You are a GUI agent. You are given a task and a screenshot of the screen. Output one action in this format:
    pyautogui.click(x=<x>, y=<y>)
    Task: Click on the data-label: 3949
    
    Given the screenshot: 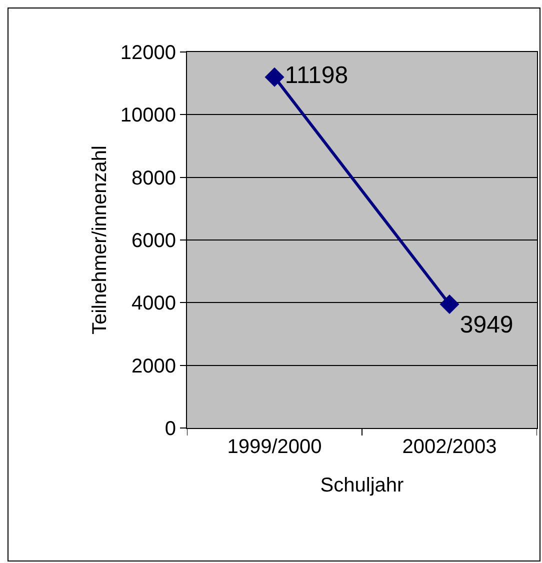 What is the action you would take?
    pyautogui.click(x=487, y=325)
    